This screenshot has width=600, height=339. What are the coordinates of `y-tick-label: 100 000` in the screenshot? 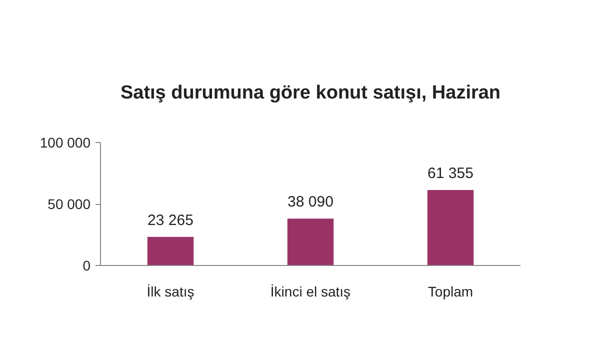 It's located at (65, 142).